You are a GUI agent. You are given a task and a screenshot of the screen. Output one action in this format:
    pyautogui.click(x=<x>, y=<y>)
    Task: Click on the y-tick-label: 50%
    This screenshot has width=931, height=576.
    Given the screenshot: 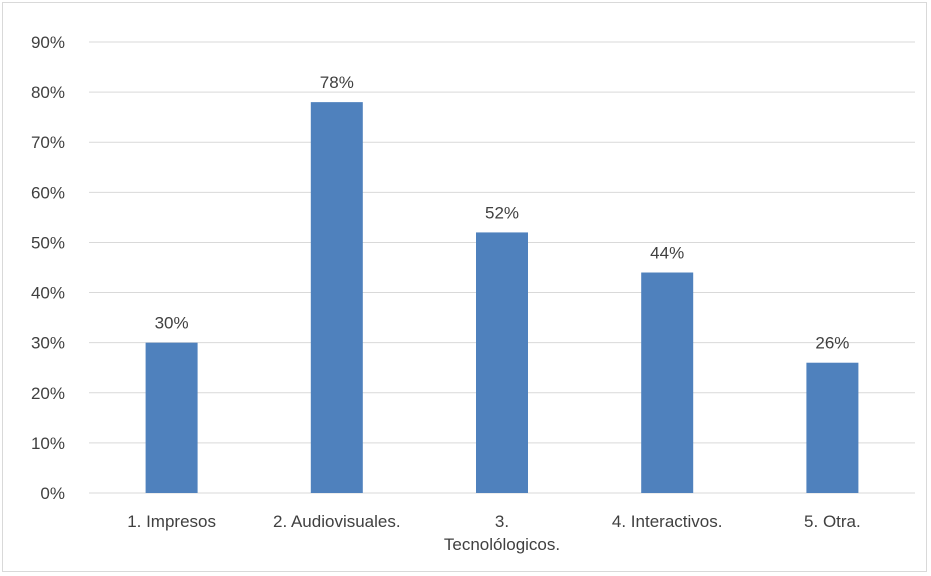 What is the action you would take?
    pyautogui.click(x=48, y=242)
    